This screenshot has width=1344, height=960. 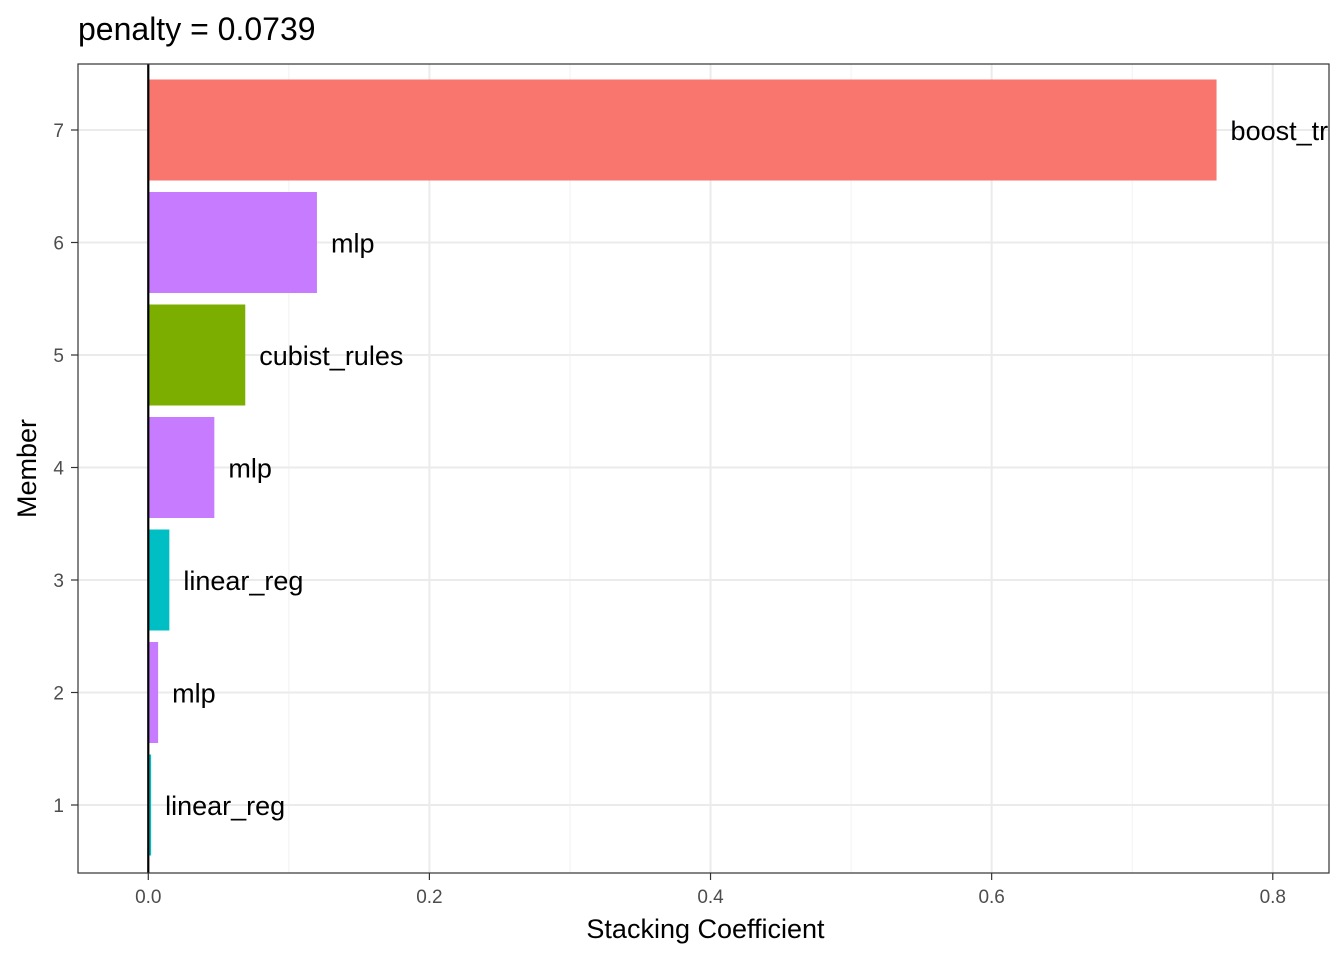 I want to click on x-tick-label: 0.0, so click(x=148, y=897).